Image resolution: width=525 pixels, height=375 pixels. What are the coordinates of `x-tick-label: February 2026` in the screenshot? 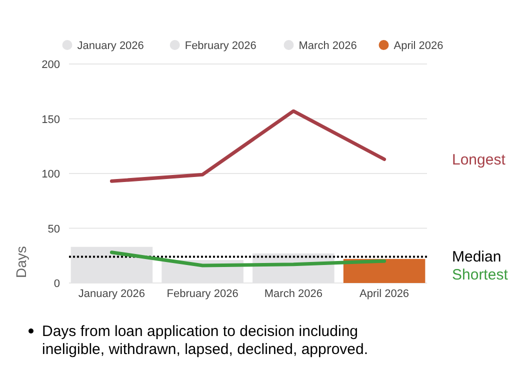 It's located at (202, 294).